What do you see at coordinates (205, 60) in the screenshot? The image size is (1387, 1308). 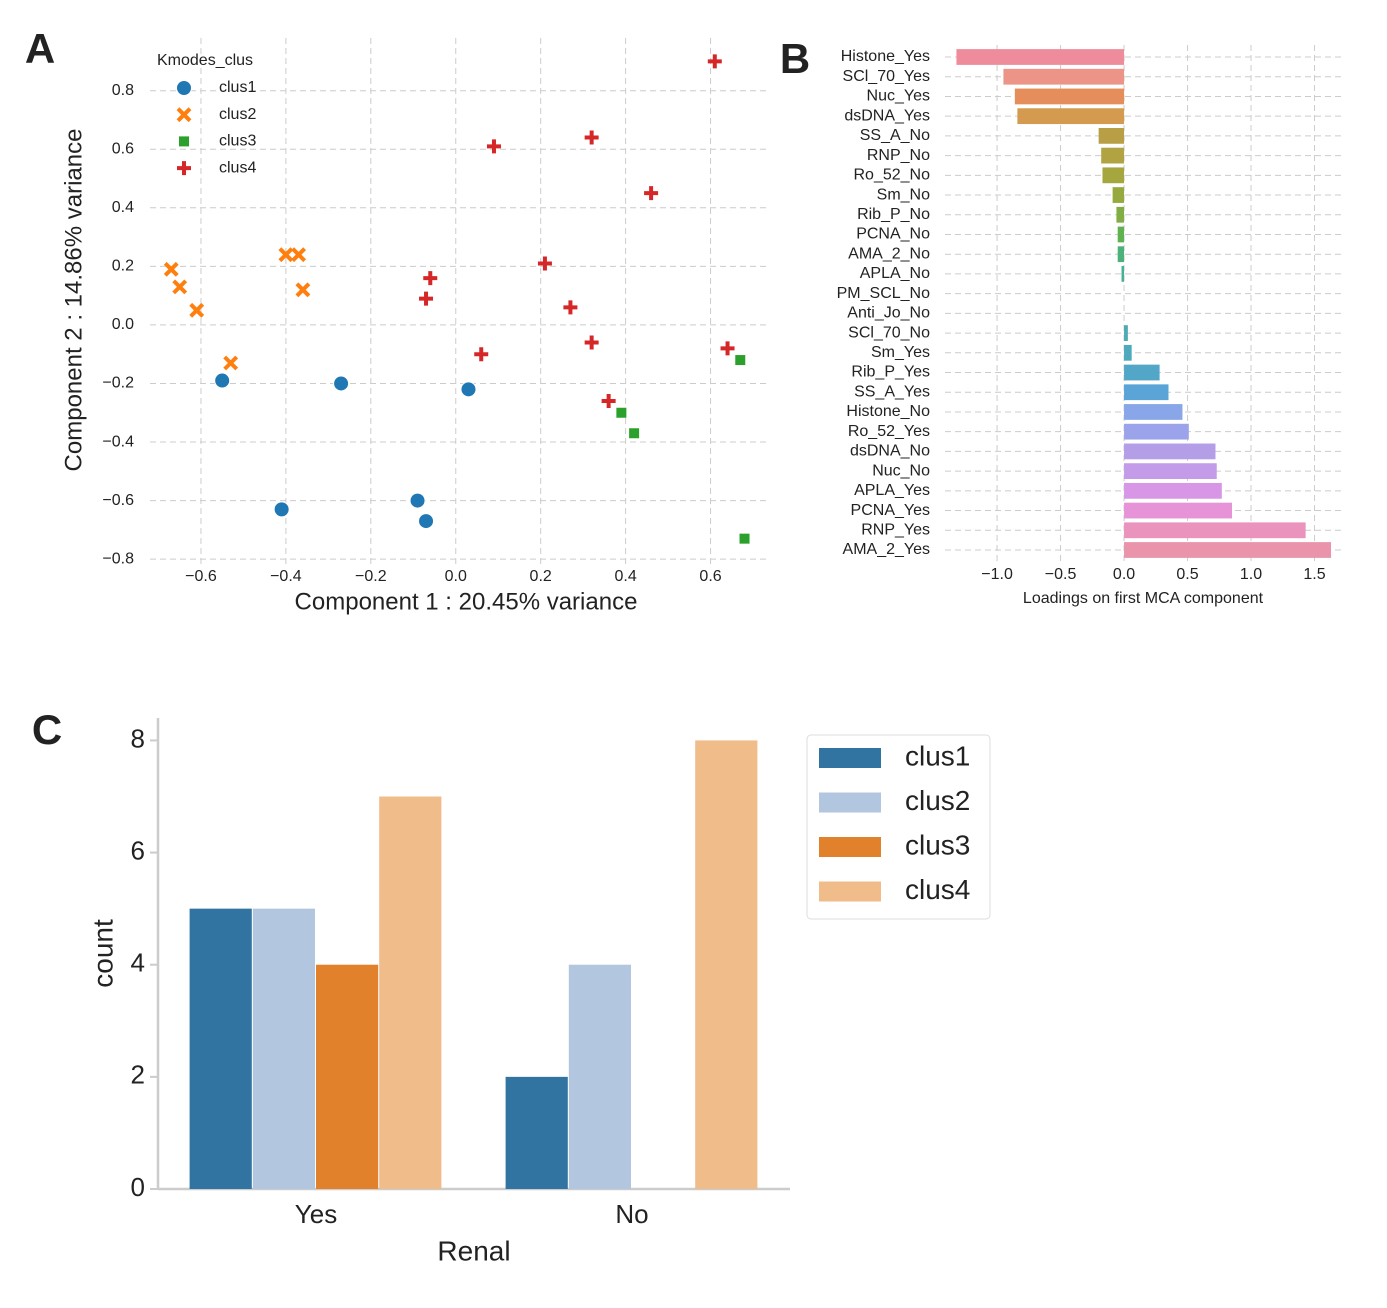 I see `legend-title: Kmodes_clus` at bounding box center [205, 60].